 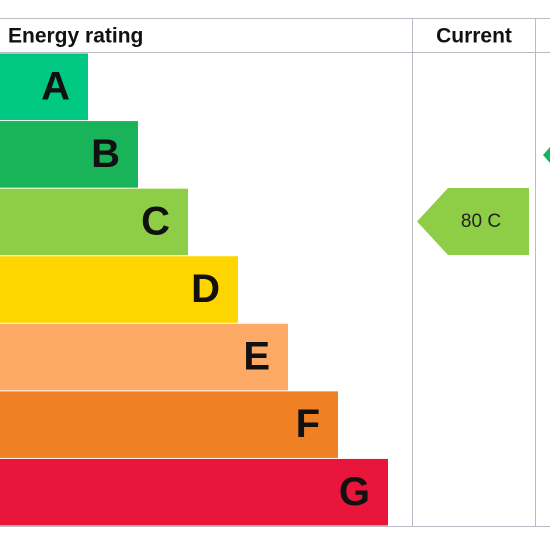 What do you see at coordinates (155, 221) in the screenshot?
I see `band-letter: C` at bounding box center [155, 221].